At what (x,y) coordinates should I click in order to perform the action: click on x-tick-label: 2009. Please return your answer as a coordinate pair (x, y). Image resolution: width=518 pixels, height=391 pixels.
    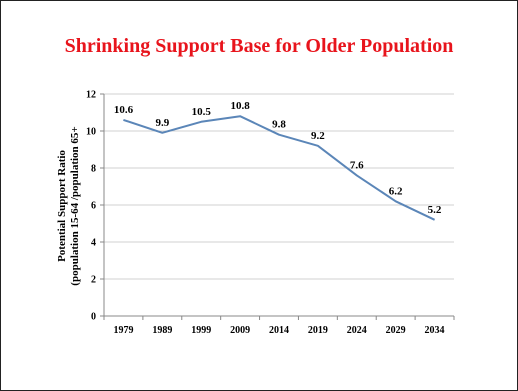
    Looking at the image, I should click on (240, 330).